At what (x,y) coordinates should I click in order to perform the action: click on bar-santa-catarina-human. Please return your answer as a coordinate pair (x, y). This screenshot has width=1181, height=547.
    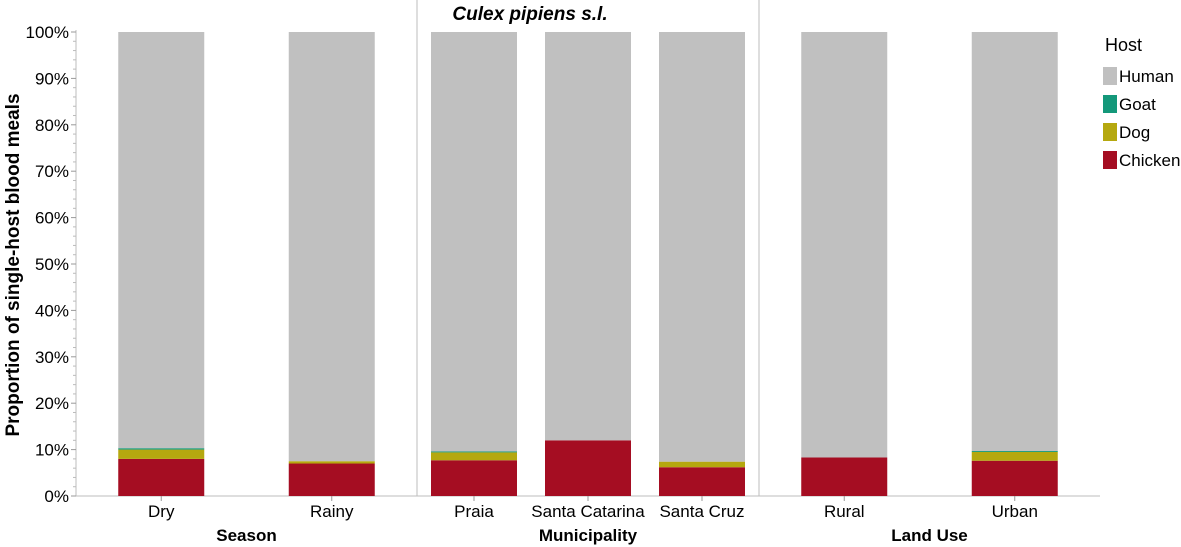
    Looking at the image, I should click on (588, 236).